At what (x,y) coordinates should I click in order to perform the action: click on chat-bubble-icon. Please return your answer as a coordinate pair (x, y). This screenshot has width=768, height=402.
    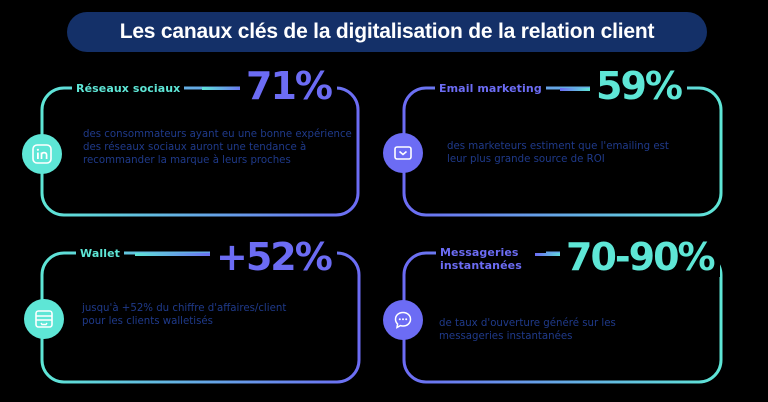
    Looking at the image, I should click on (403, 320).